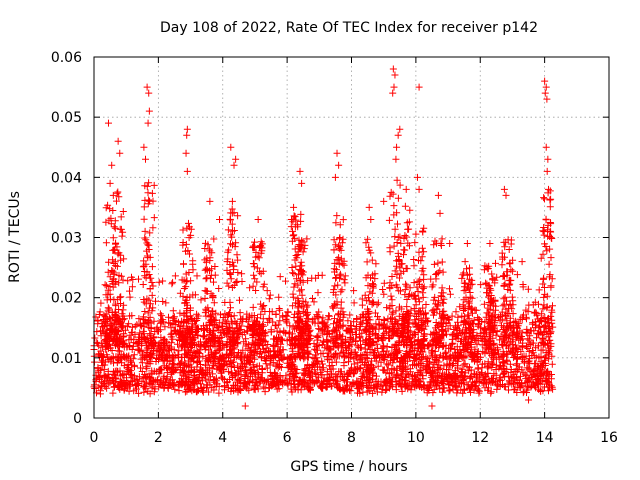  Describe the element at coordinates (416, 438) in the screenshot. I see `x-tick-label: 10` at that location.